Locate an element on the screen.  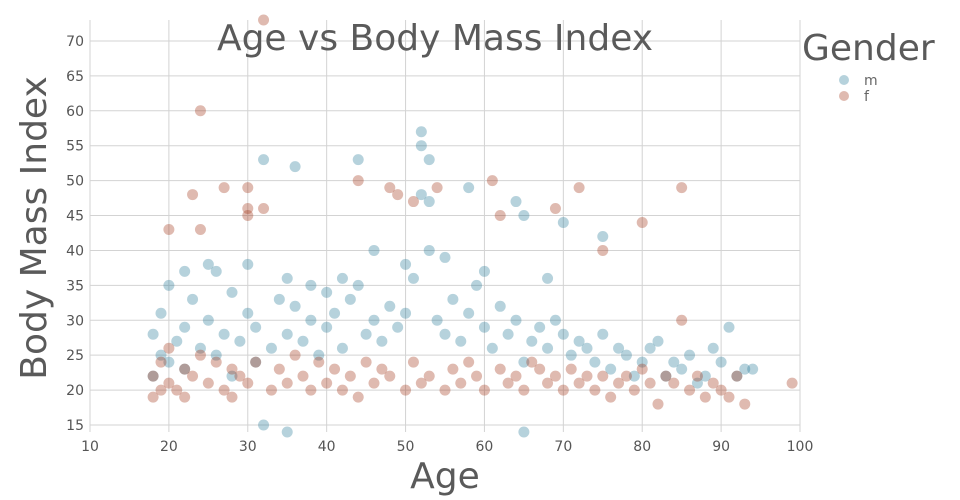
y-tick-label: 65 is located at coordinates (75, 77).